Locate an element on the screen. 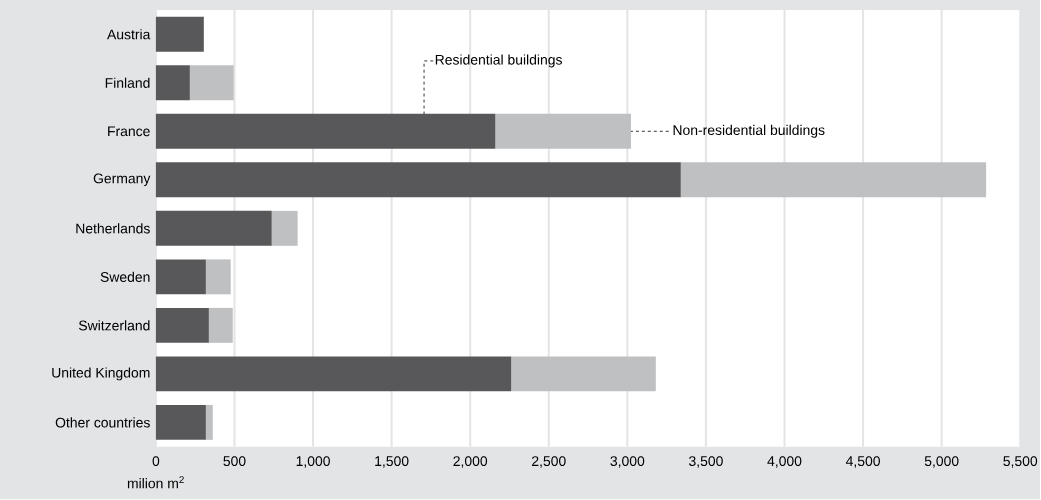  y-tick-label: Sweden is located at coordinates (125, 277).